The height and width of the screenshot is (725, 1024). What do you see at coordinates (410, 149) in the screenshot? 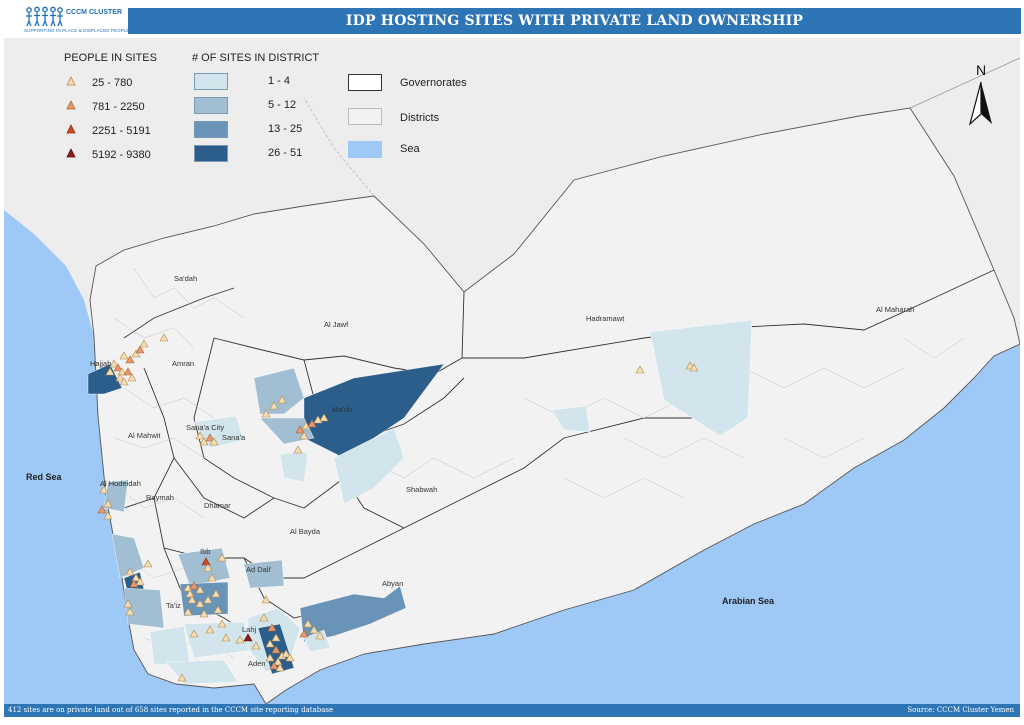
I see `legend-sea-label: Sea` at bounding box center [410, 149].